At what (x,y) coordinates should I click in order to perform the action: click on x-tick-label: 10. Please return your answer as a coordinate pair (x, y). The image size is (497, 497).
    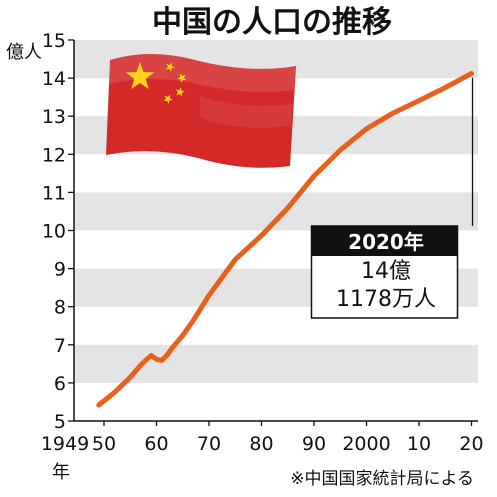
    Looking at the image, I should click on (419, 444).